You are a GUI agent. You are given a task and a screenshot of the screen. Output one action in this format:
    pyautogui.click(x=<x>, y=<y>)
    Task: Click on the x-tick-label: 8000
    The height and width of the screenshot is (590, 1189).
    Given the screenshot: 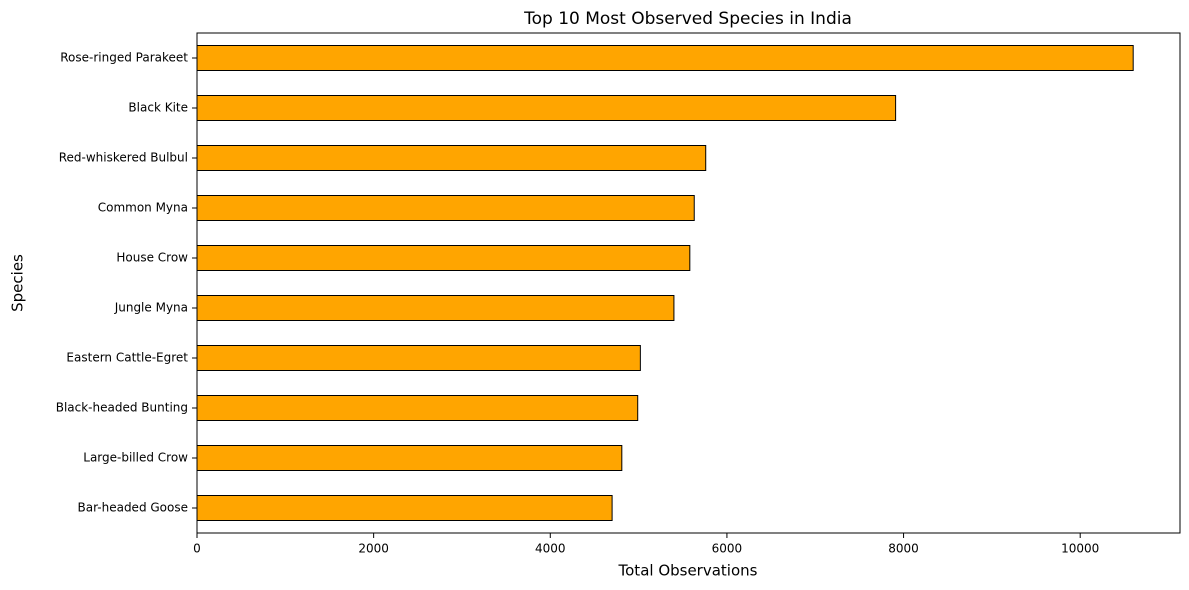 What is the action you would take?
    pyautogui.click(x=903, y=549)
    